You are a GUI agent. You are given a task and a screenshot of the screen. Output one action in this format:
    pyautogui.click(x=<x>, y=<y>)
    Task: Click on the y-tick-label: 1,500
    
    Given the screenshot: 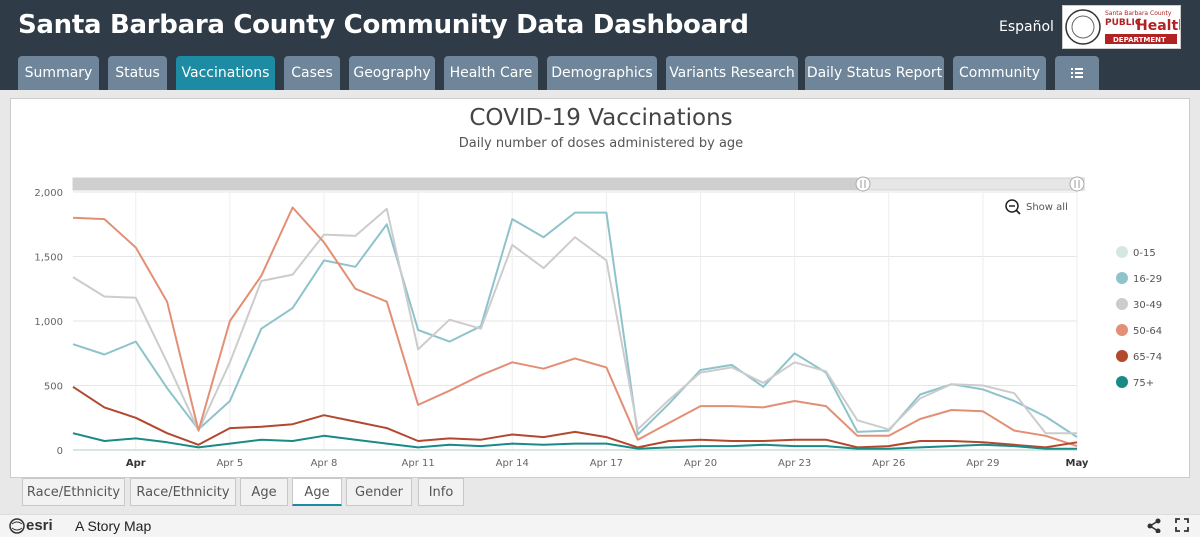 What is the action you would take?
    pyautogui.click(x=48, y=258)
    